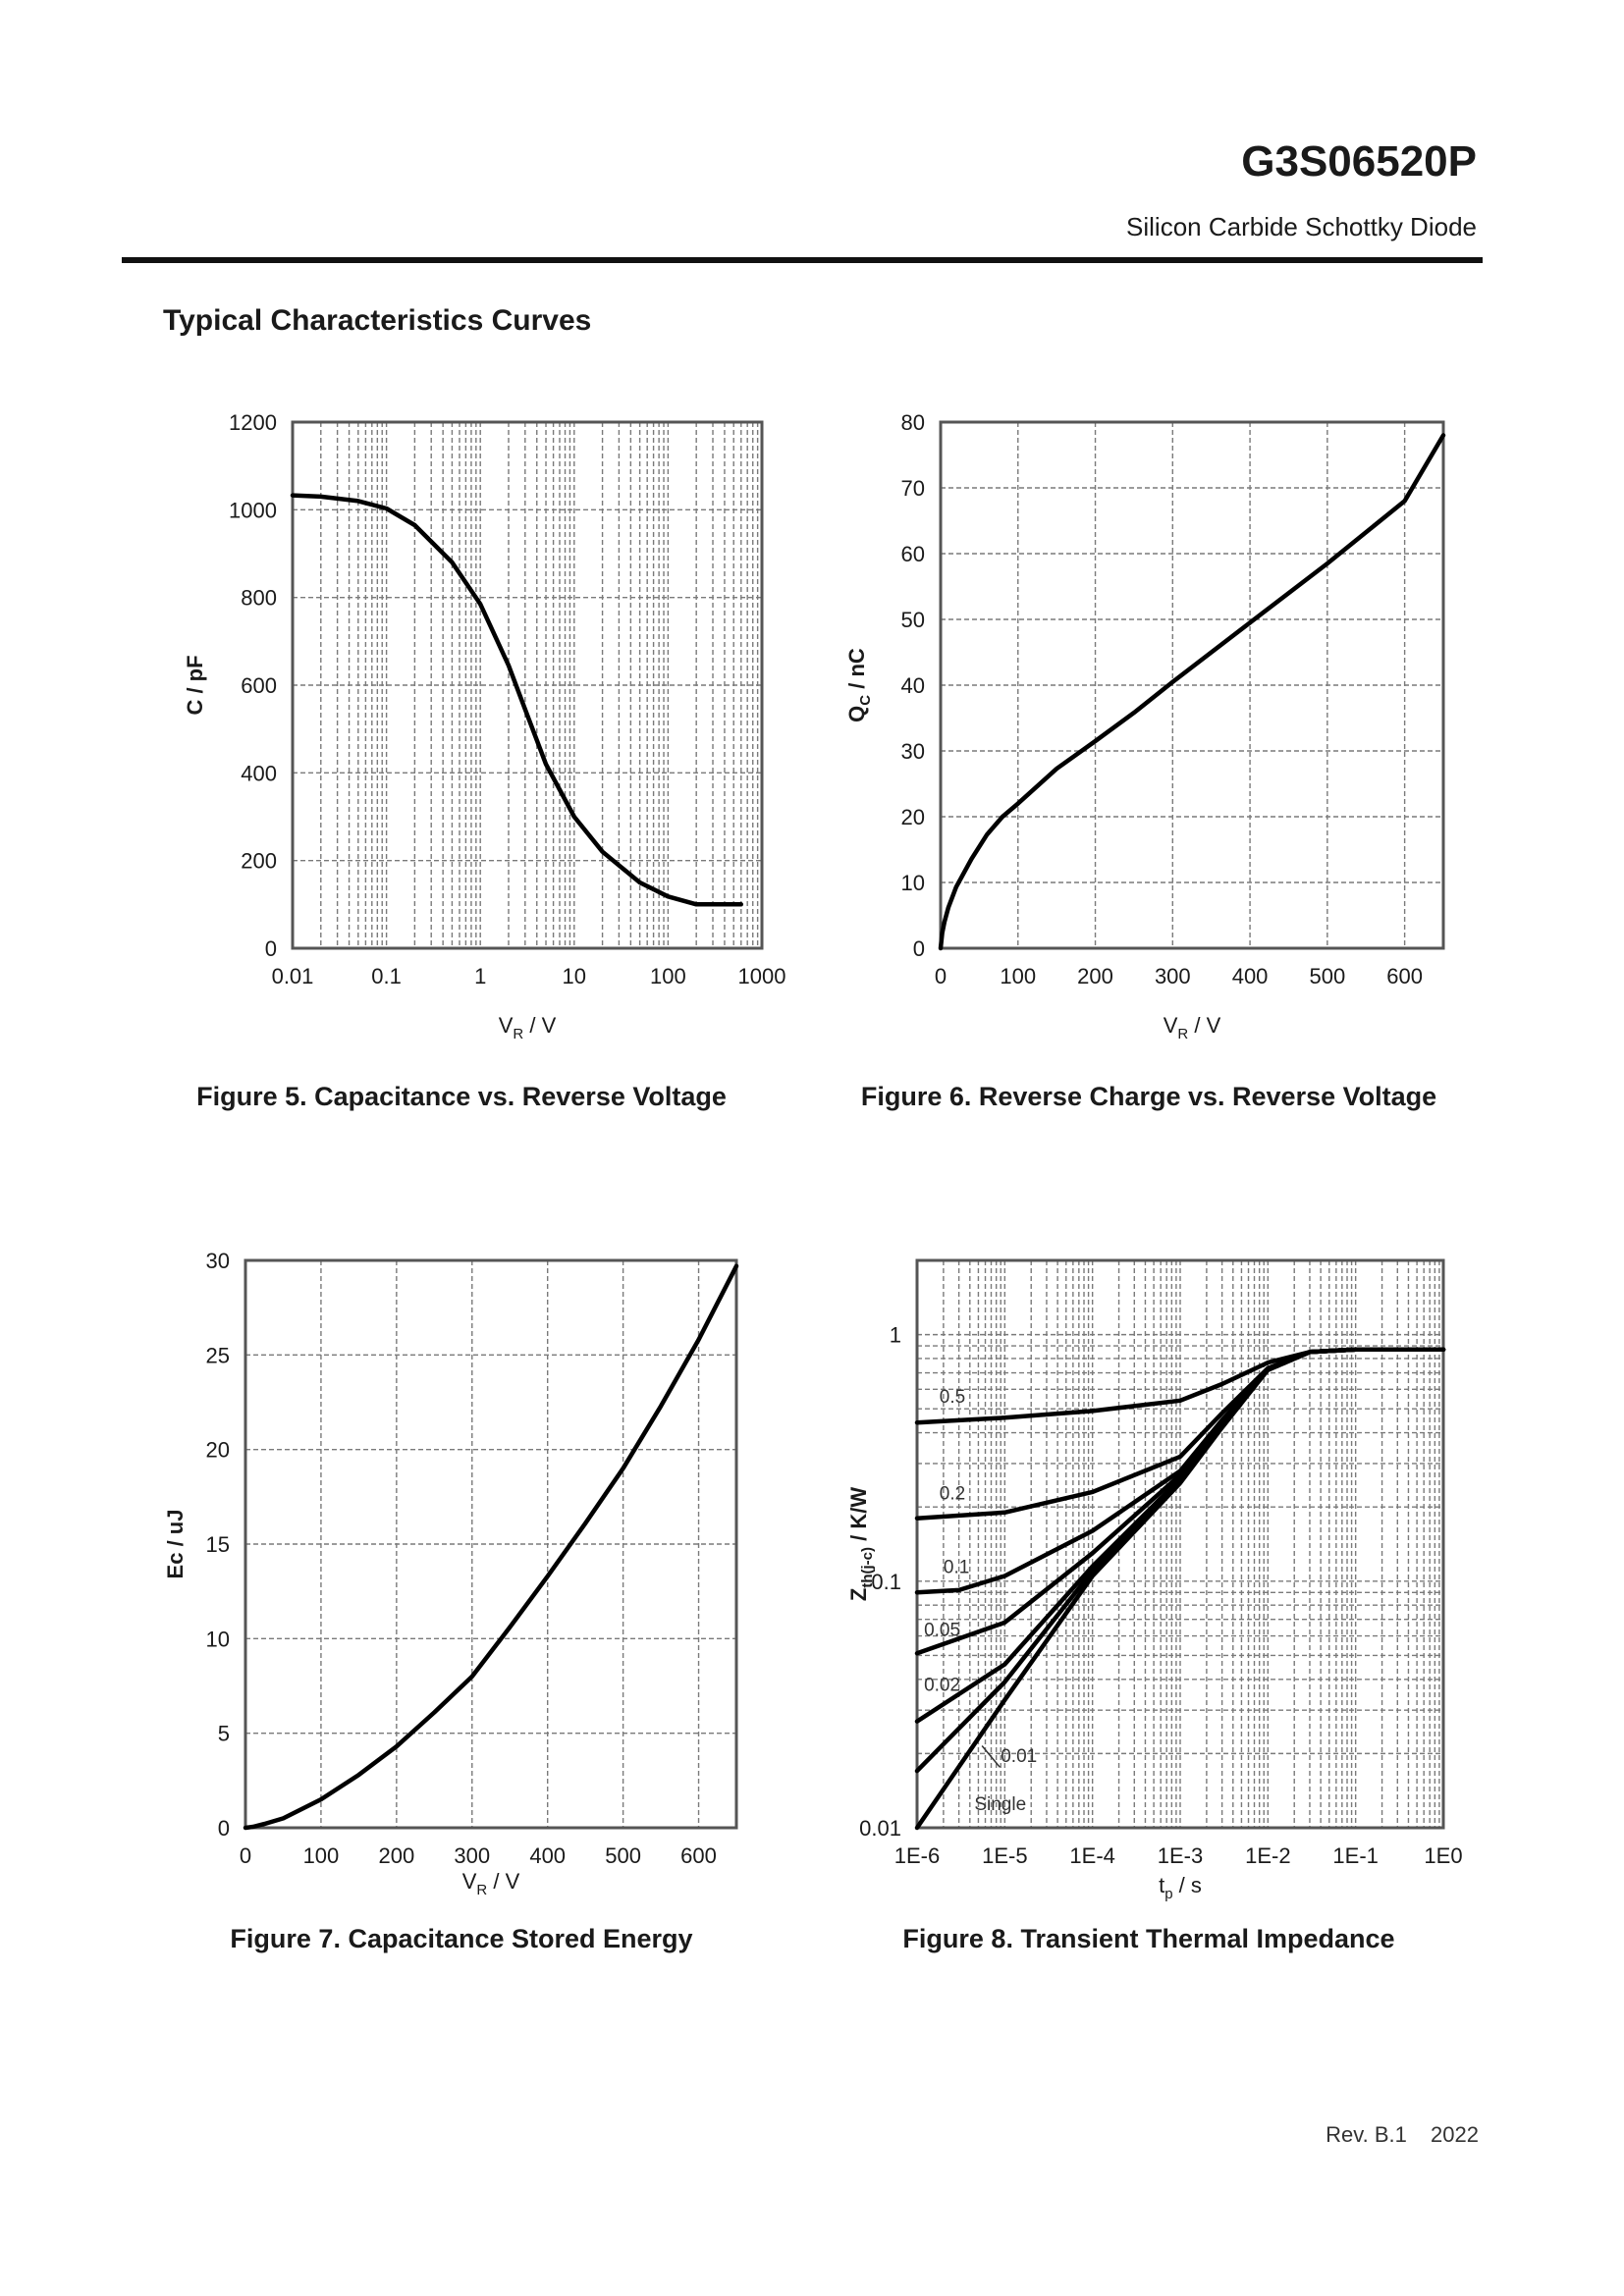  What do you see at coordinates (253, 423) in the screenshot?
I see `y-tick-label: 1200` at bounding box center [253, 423].